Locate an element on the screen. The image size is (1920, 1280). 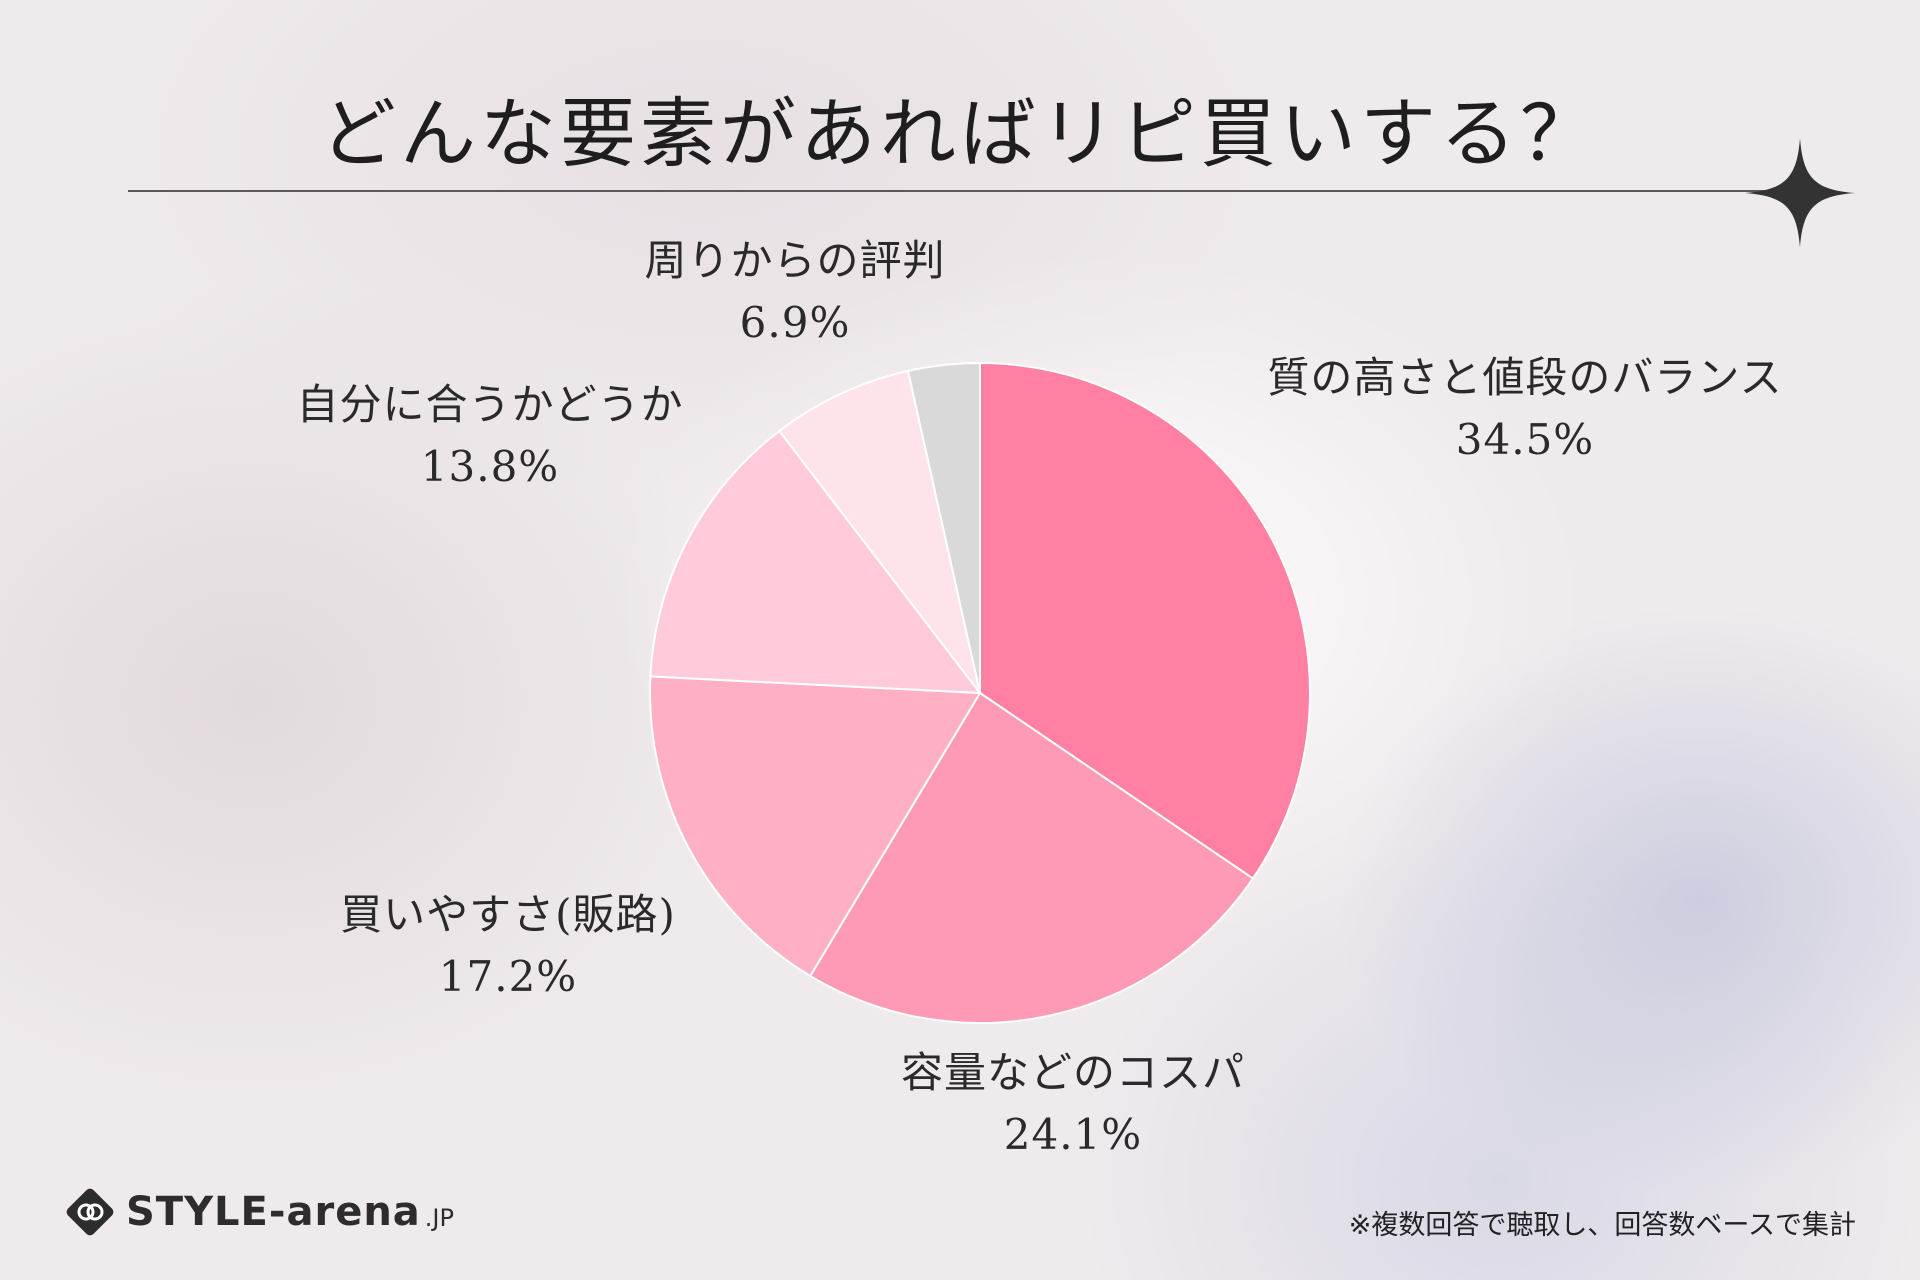
chart-title: どんな要素があればリピ買いする？ is located at coordinates (960, 133).